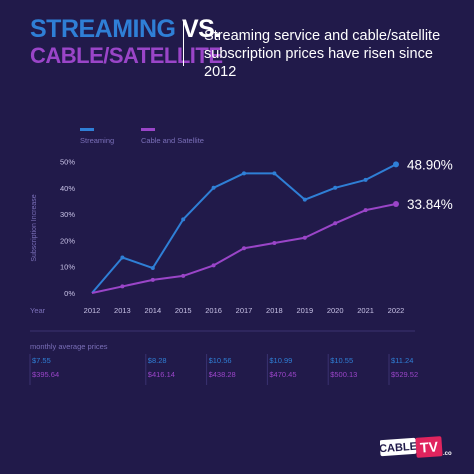 The image size is (474, 474). Describe the element at coordinates (282, 374) in the screenshot. I see `cable-price: $470.45` at that location.